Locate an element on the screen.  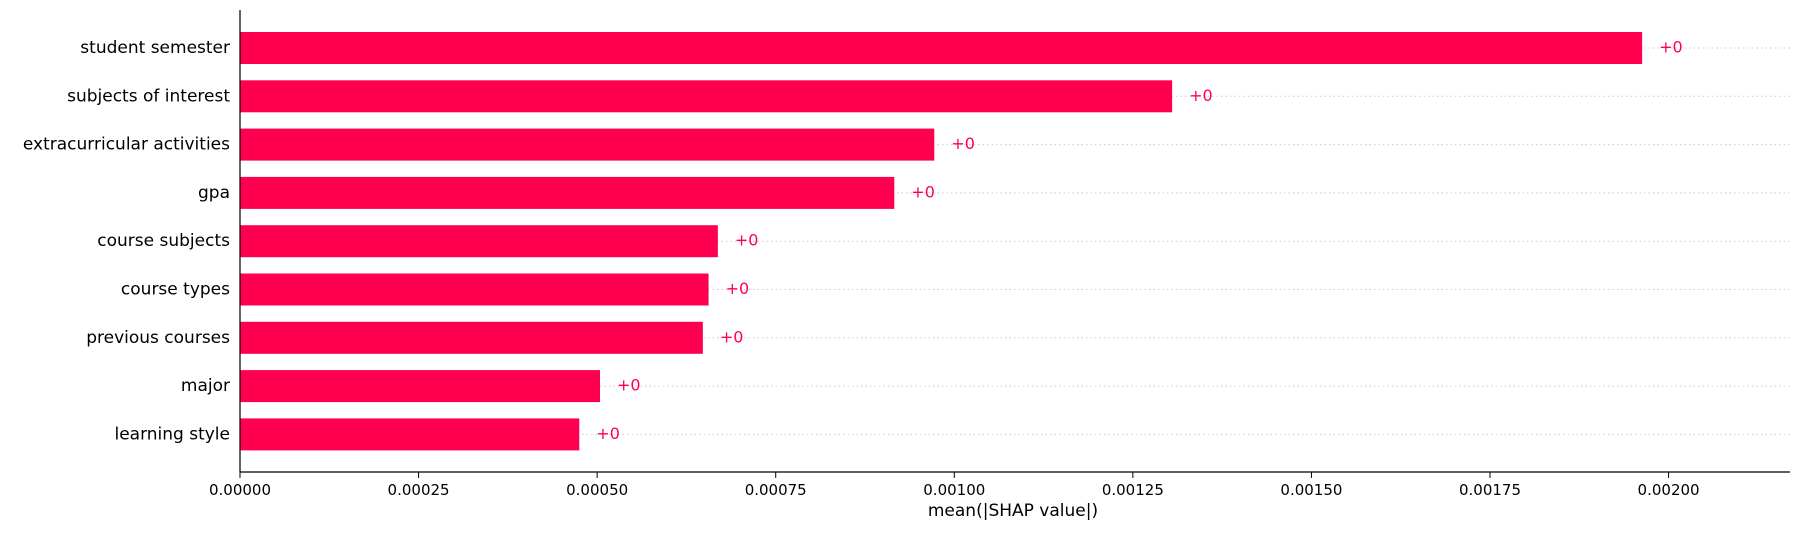
x-tick-label: 0.00050 is located at coordinates (597, 490).